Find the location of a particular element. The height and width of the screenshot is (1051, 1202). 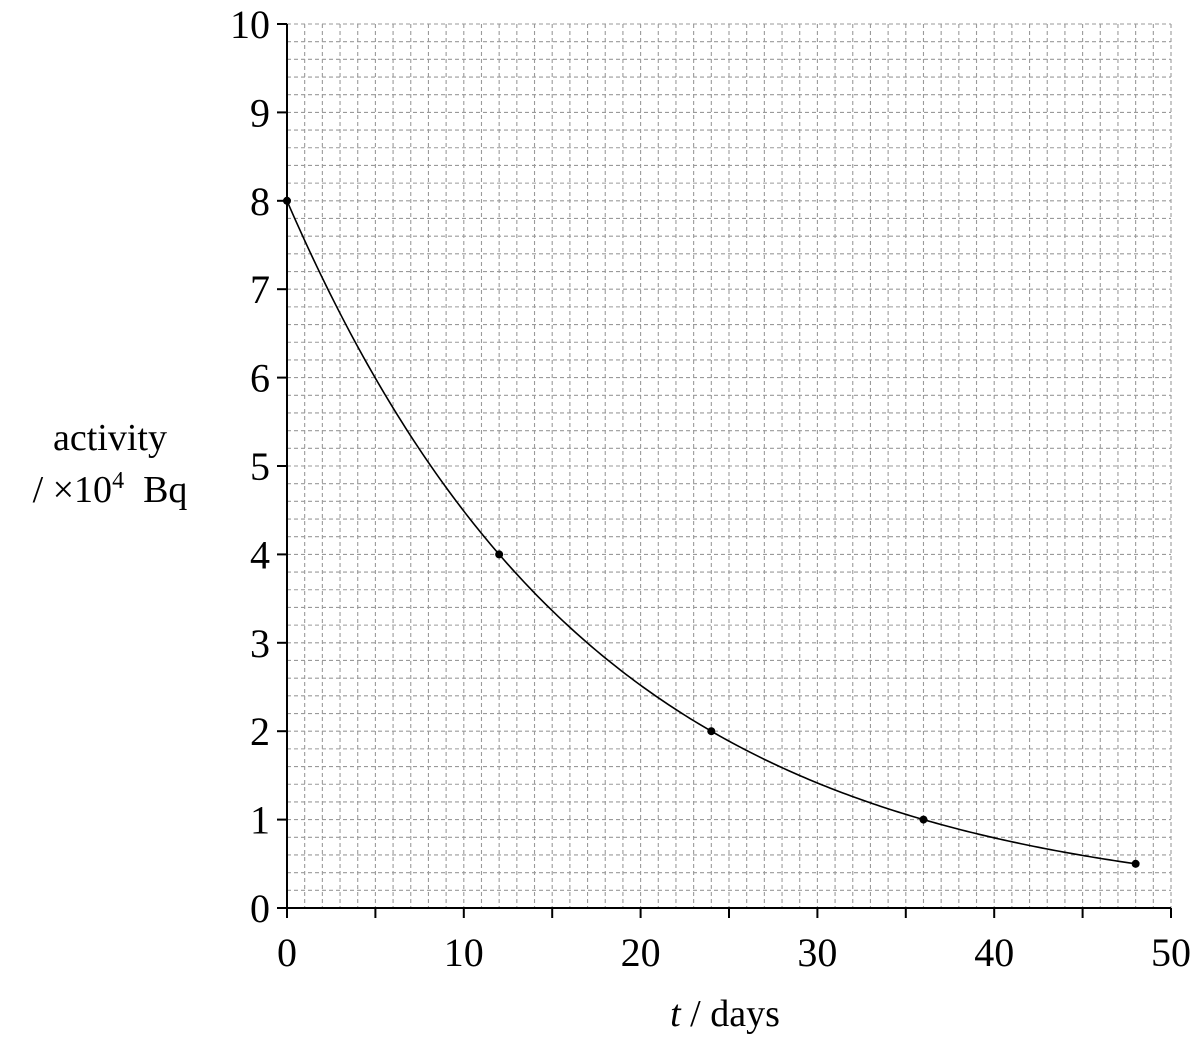

x-axis-label: t / days is located at coordinates (725, 1014).